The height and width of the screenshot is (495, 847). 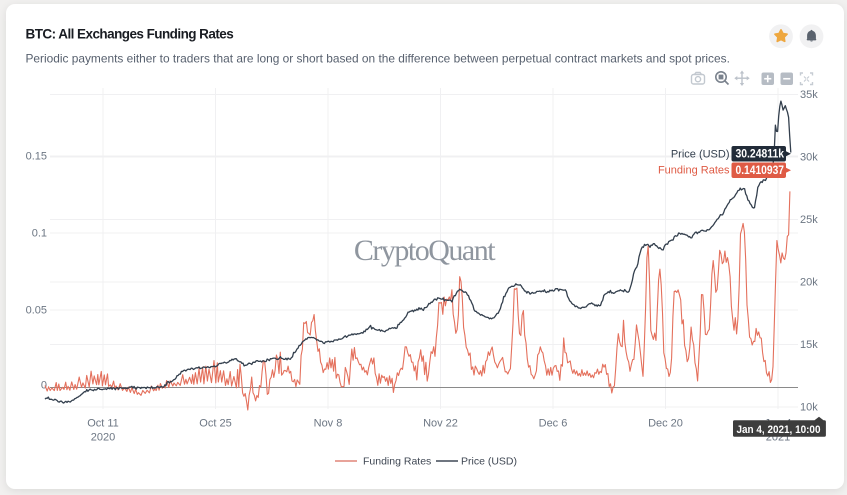 I want to click on svg-text: 20k, so click(x=809, y=283).